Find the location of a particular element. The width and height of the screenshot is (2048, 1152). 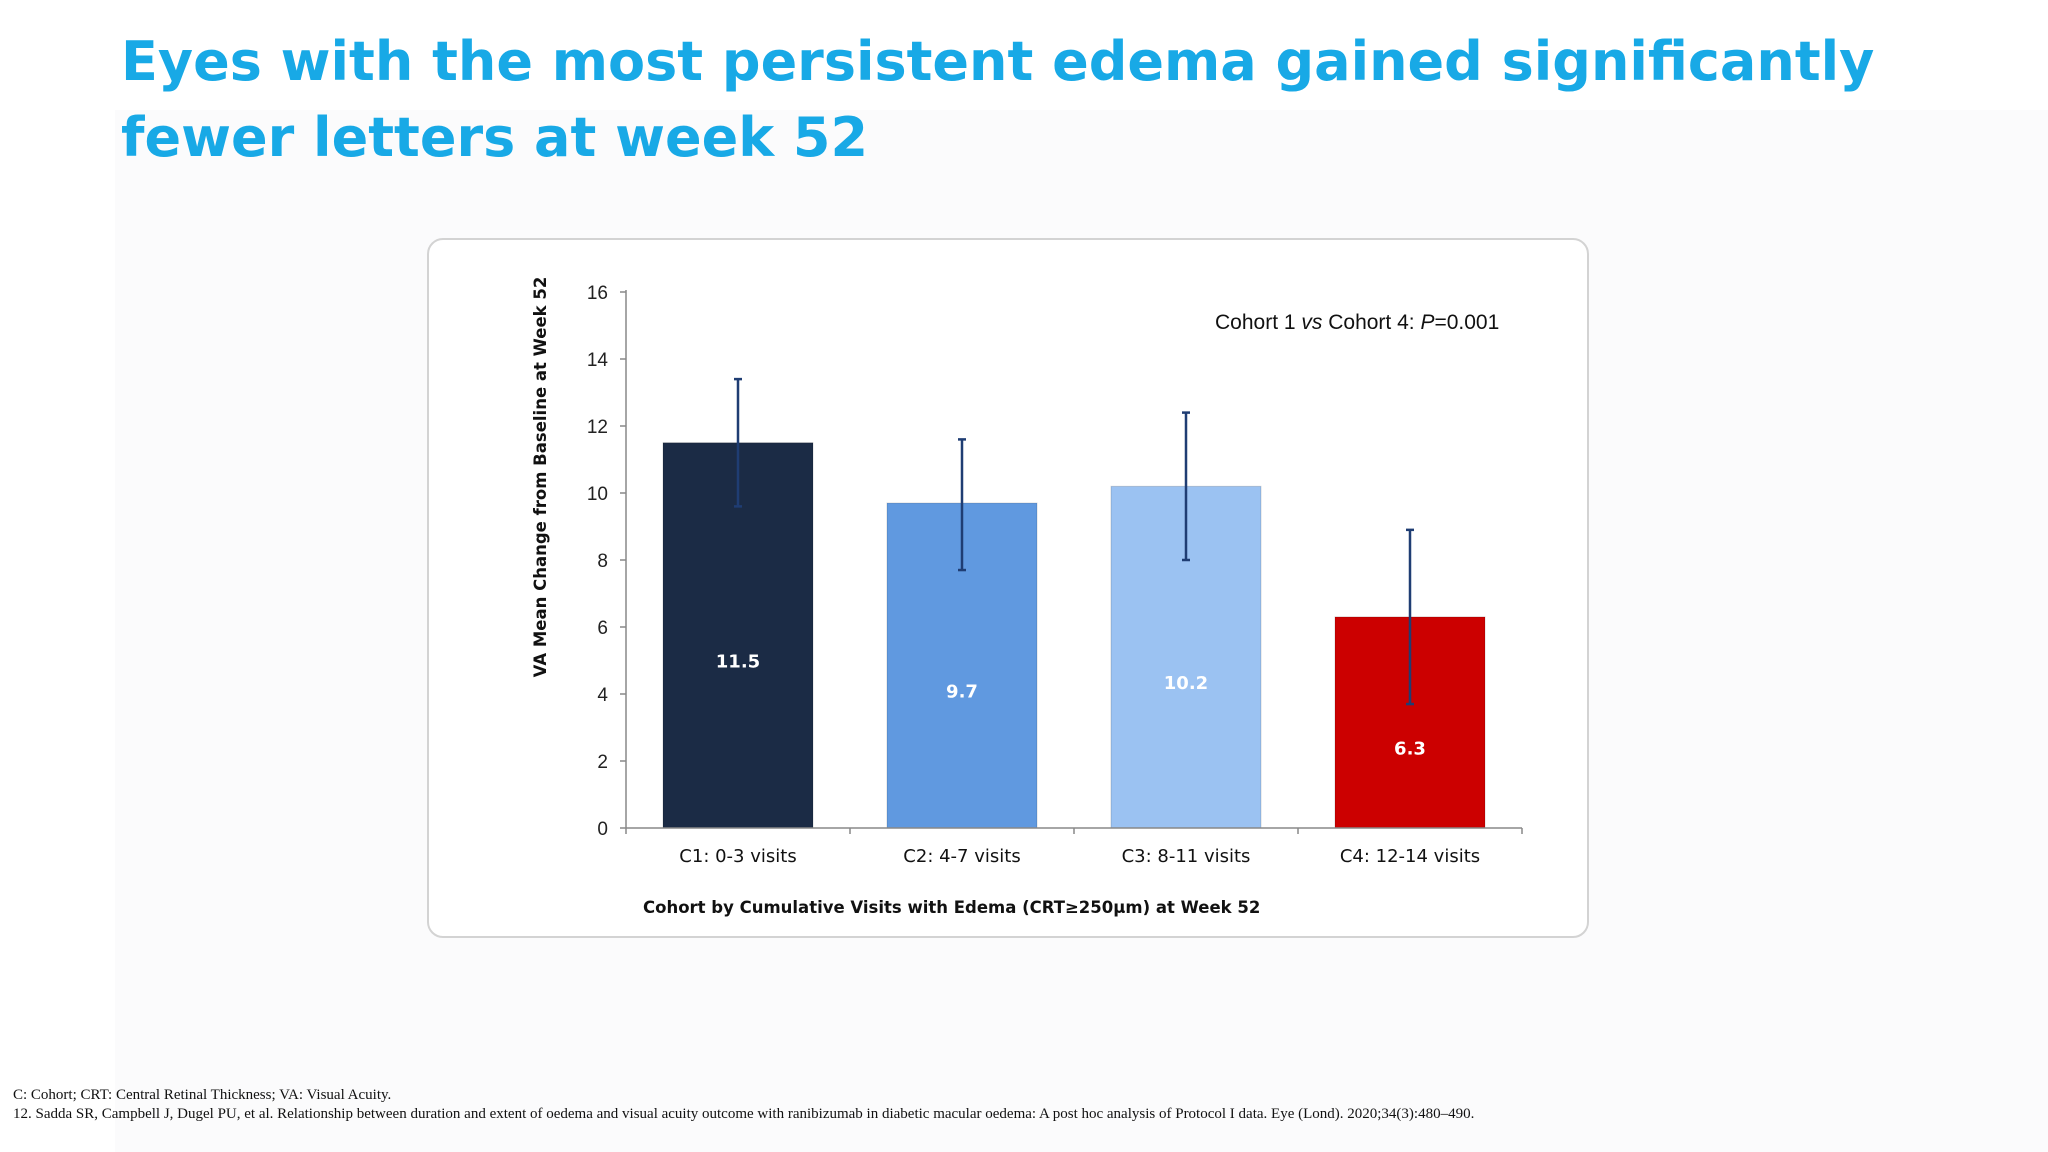

bar-value-label-2: 9.7 is located at coordinates (962, 692).